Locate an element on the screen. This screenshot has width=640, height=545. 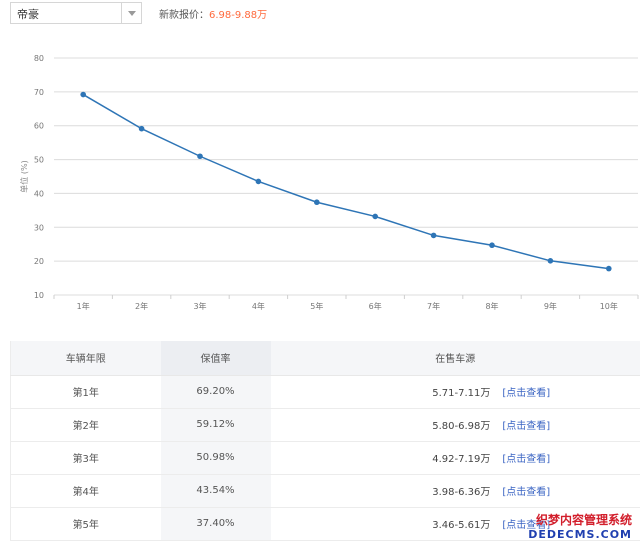
row-source: 5.80-6.98万 [点击查看] is located at coordinates (455, 425).